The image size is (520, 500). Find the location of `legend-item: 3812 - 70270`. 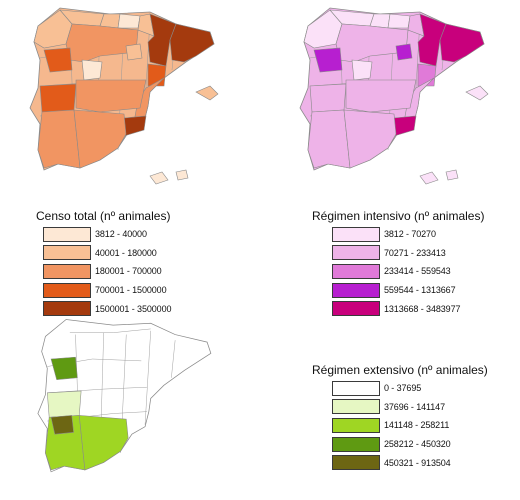

legend-item: 3812 - 70270 is located at coordinates (408, 234).